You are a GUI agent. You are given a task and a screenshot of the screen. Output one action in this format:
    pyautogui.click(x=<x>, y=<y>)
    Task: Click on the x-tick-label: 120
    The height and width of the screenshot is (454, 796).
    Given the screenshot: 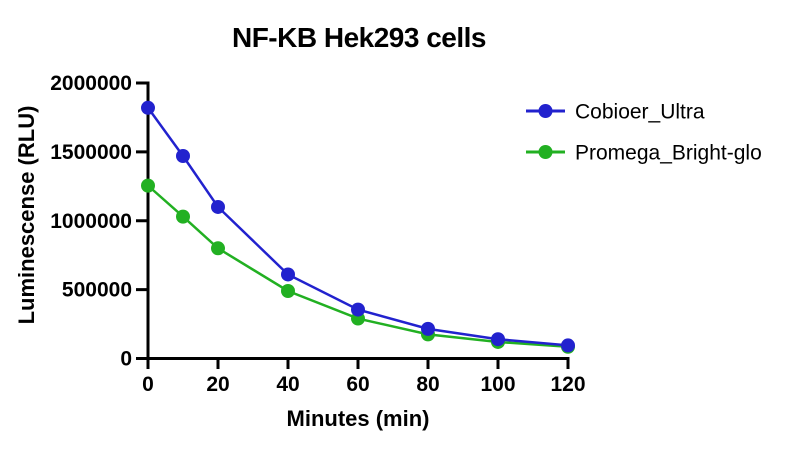 What is the action you would take?
    pyautogui.click(x=567, y=384)
    